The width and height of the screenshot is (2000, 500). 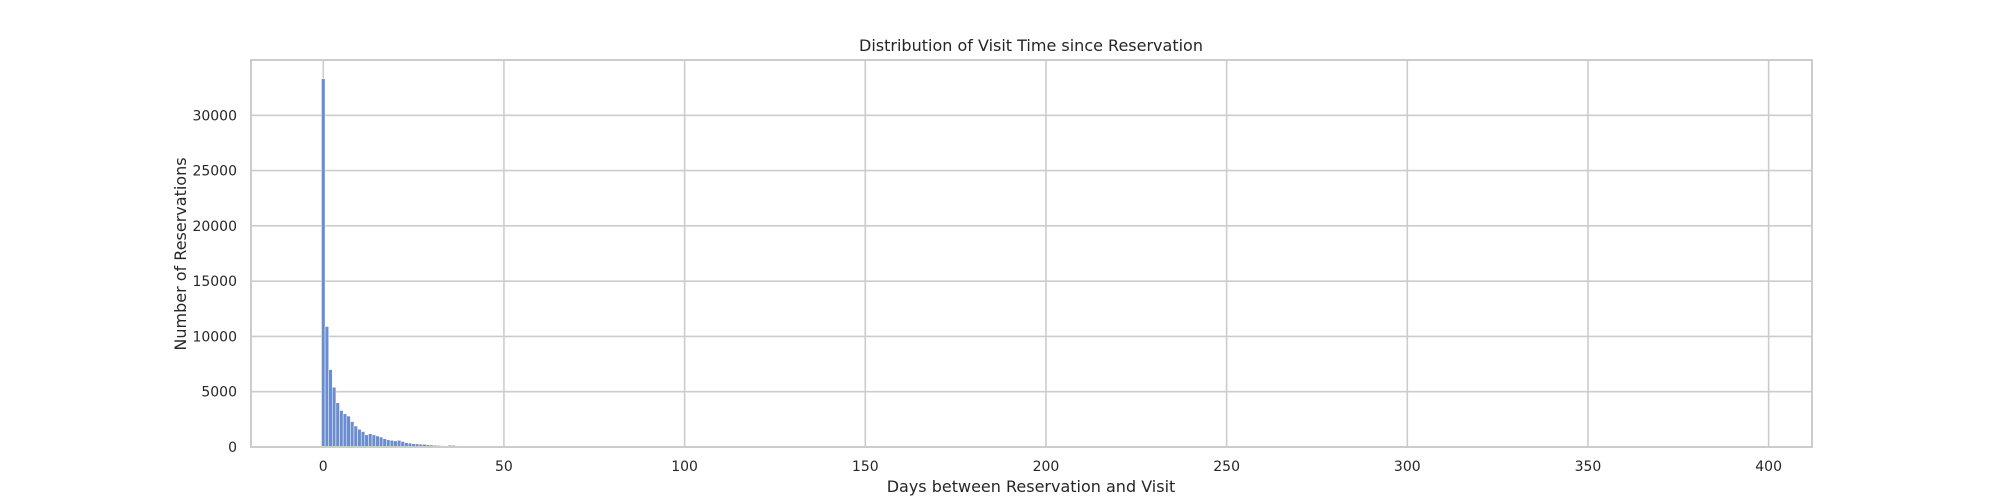 I want to click on y-tick-label: 5000, so click(x=219, y=393).